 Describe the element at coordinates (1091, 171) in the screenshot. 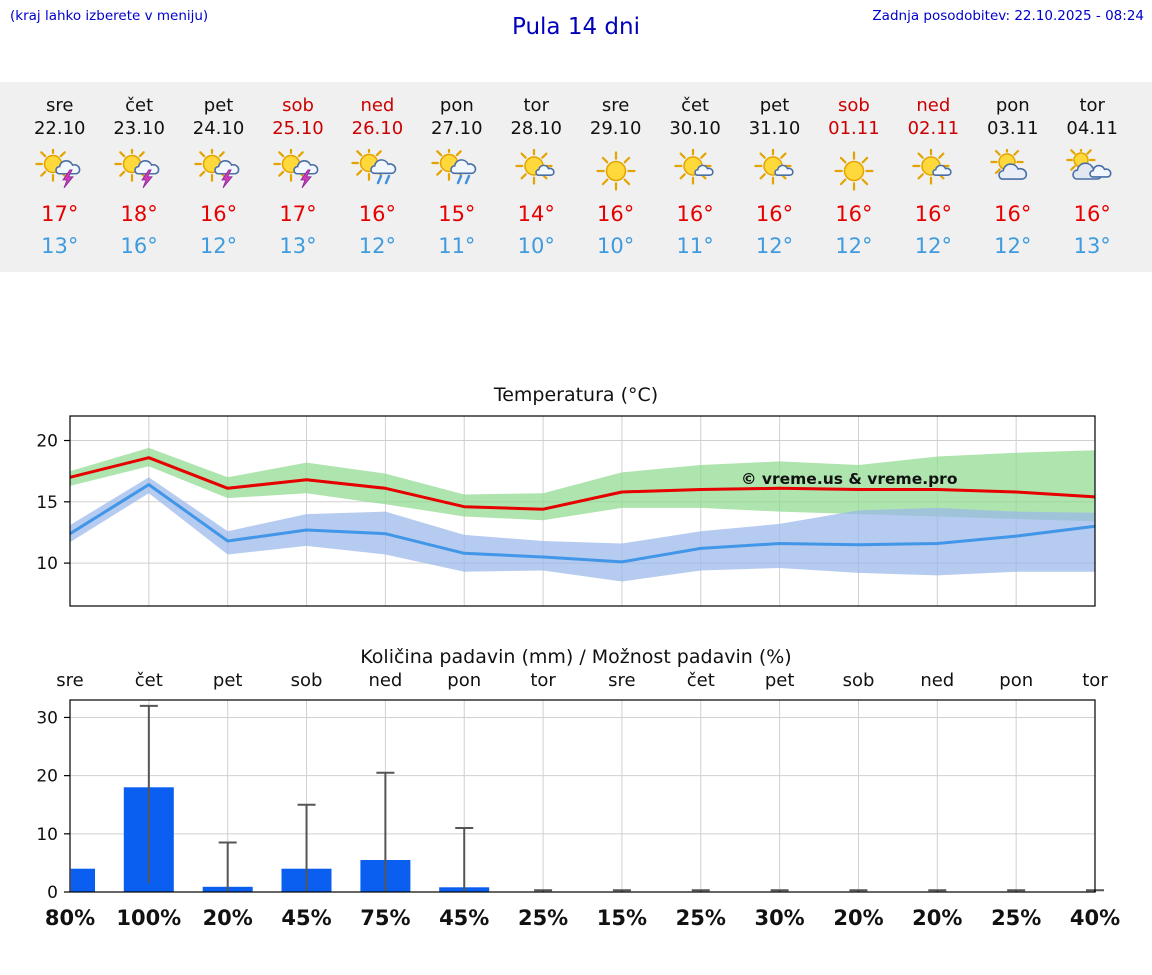

I see `cloud-sun-icon` at that location.